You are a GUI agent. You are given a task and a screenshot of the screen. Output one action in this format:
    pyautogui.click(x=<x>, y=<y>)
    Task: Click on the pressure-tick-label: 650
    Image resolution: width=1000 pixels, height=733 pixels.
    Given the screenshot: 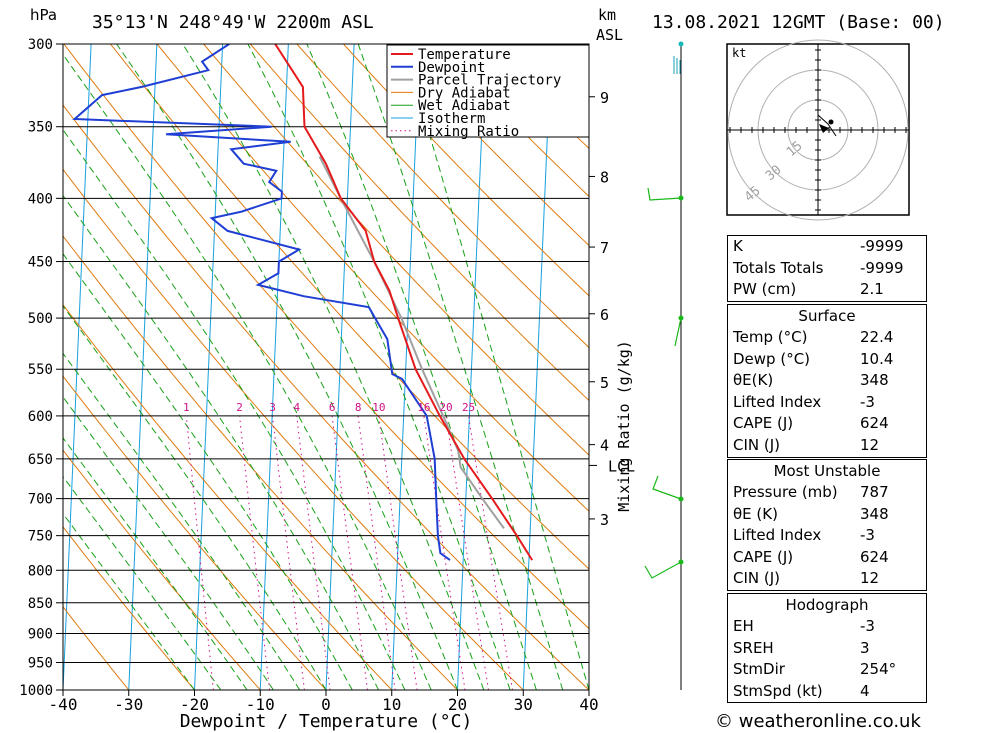 What is the action you would take?
    pyautogui.click(x=40, y=460)
    